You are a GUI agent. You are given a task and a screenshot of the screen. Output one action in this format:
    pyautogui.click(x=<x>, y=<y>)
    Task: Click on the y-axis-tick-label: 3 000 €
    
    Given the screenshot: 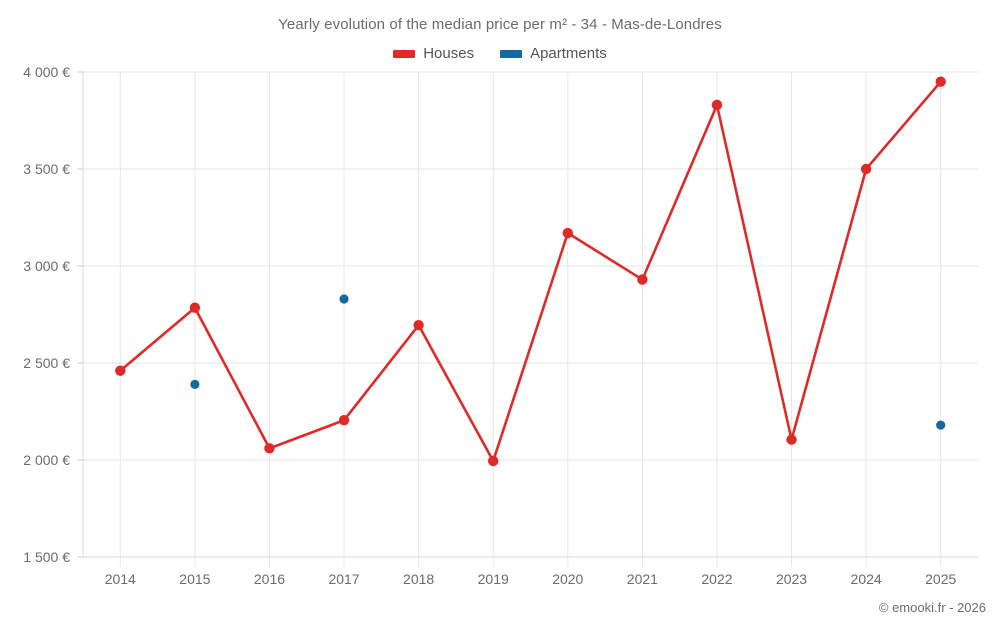 What is the action you would take?
    pyautogui.click(x=46, y=266)
    